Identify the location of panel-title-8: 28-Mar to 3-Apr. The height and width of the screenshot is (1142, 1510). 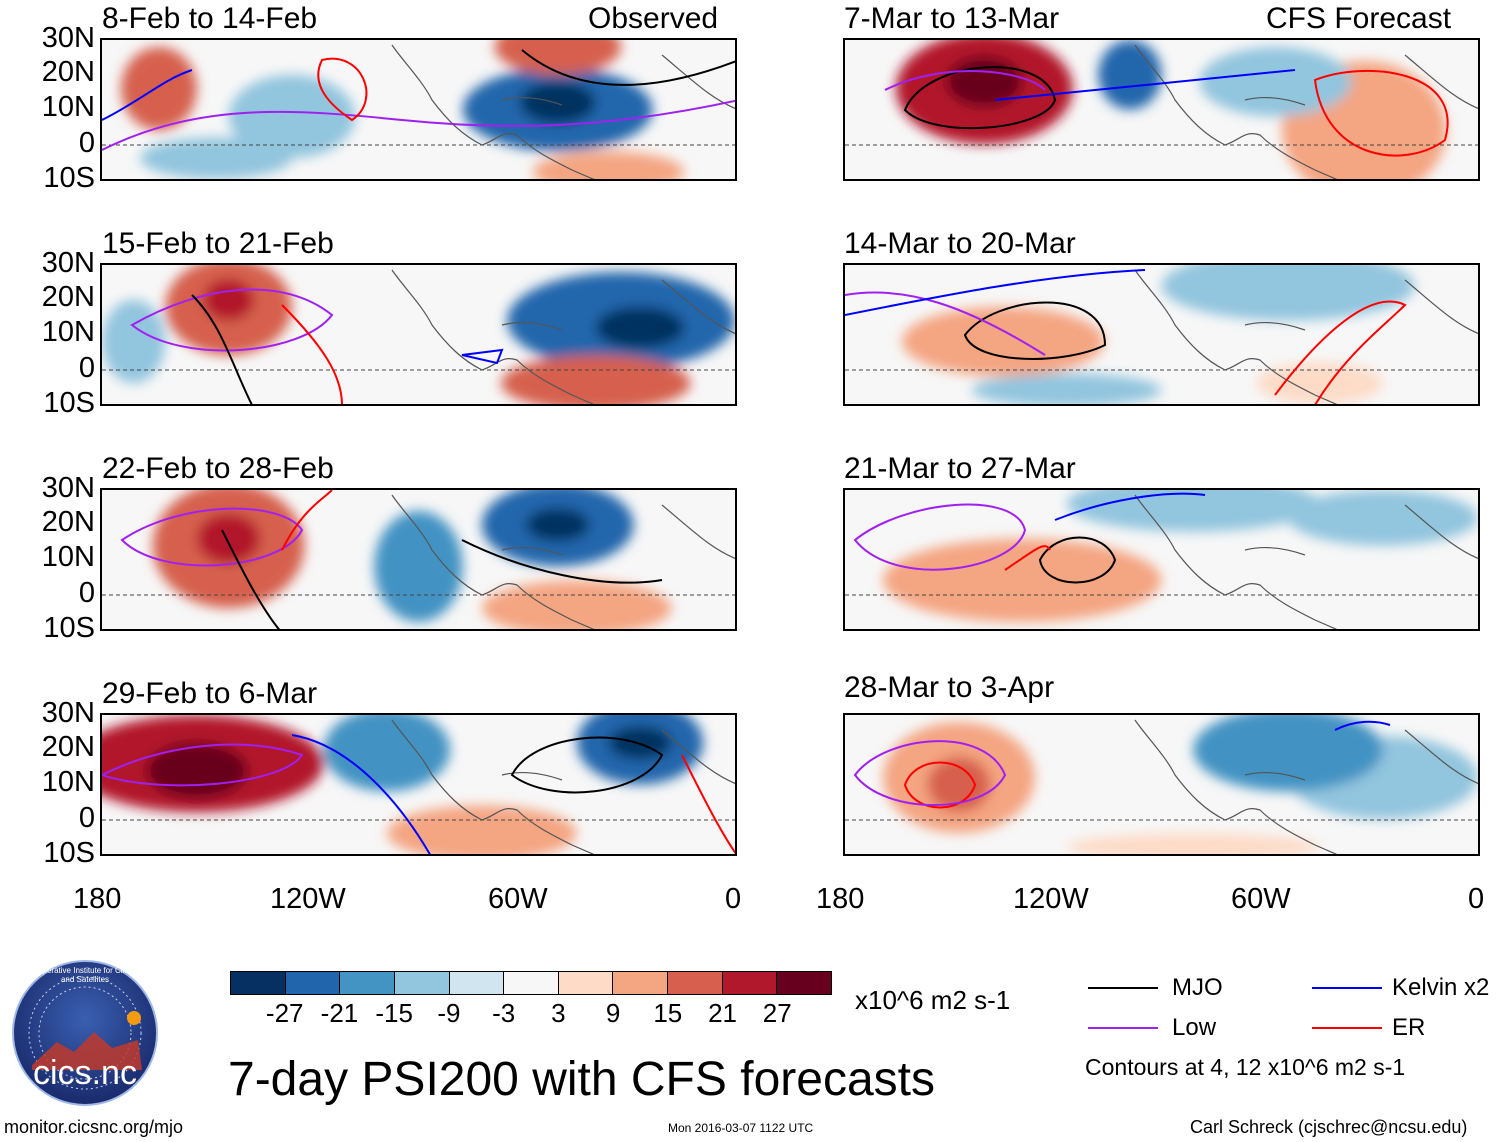
(949, 687).